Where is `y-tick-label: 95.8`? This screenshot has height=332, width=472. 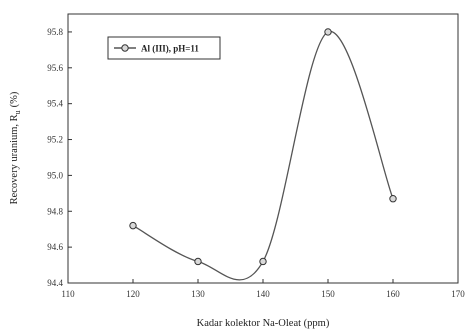 y-tick-label: 95.8 is located at coordinates (55, 32).